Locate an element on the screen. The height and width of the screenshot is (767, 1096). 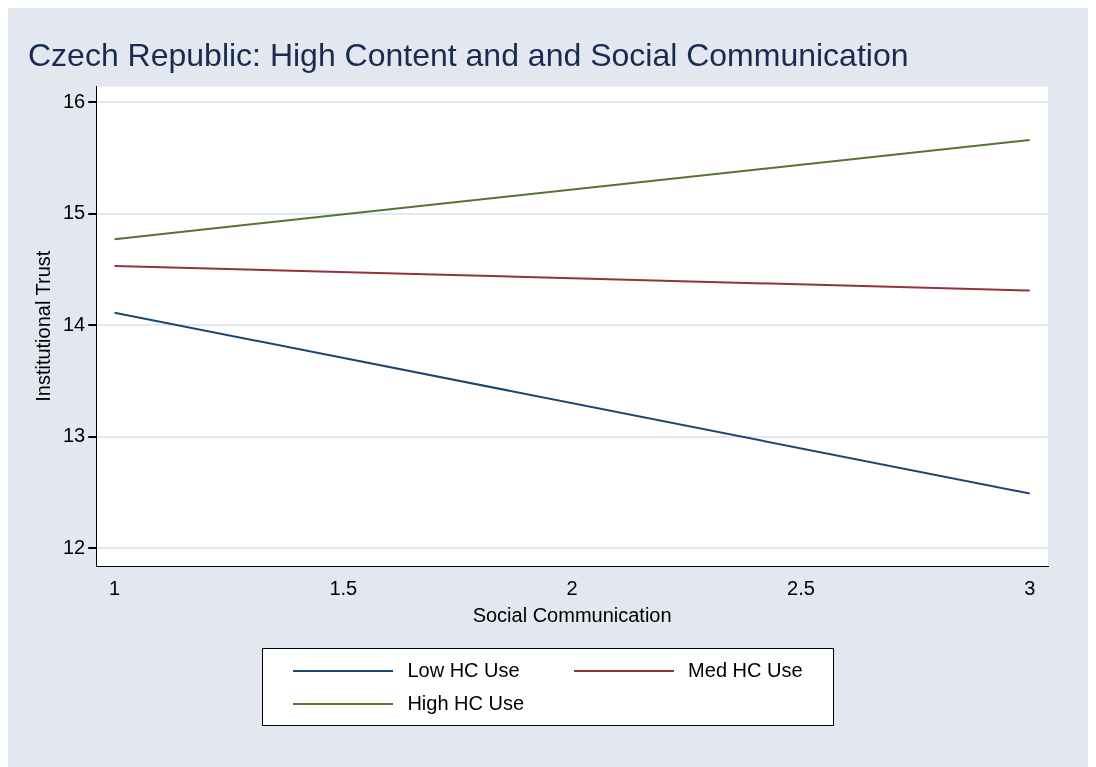
legend-label: Low HC Use is located at coordinates (463, 670).